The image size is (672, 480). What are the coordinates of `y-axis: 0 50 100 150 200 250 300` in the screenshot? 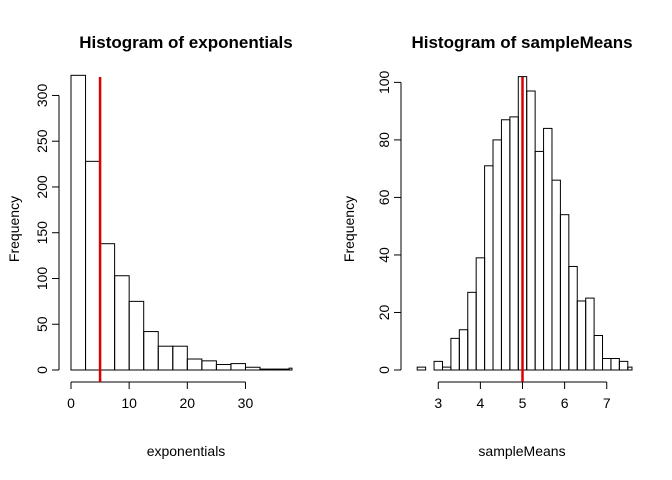 It's located at (47, 229).